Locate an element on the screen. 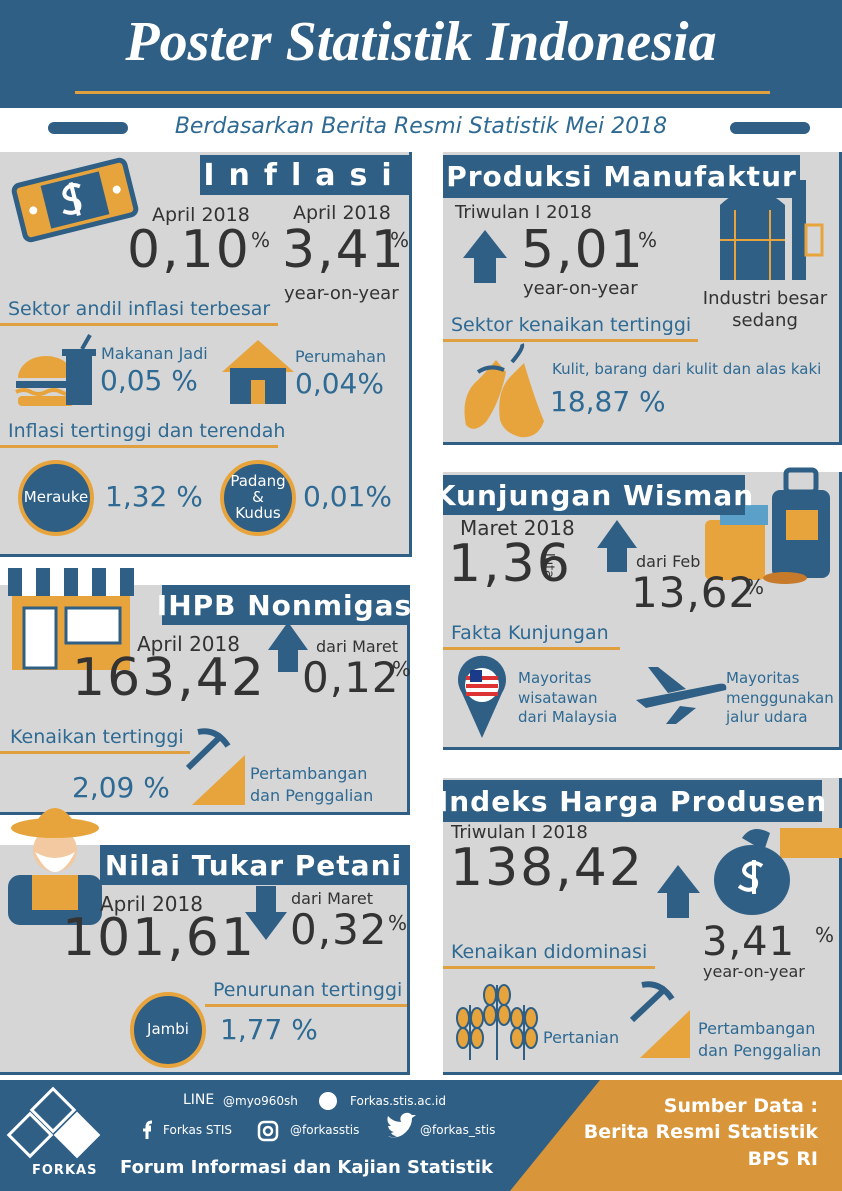 The height and width of the screenshot is (1191, 842). footer-source-band is located at coordinates (676, 1135).